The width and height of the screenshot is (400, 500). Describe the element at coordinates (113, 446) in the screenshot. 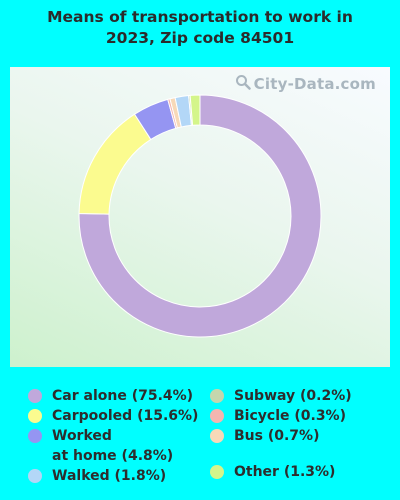

I see `legend-label: Worked at home (4.8%)` at that location.